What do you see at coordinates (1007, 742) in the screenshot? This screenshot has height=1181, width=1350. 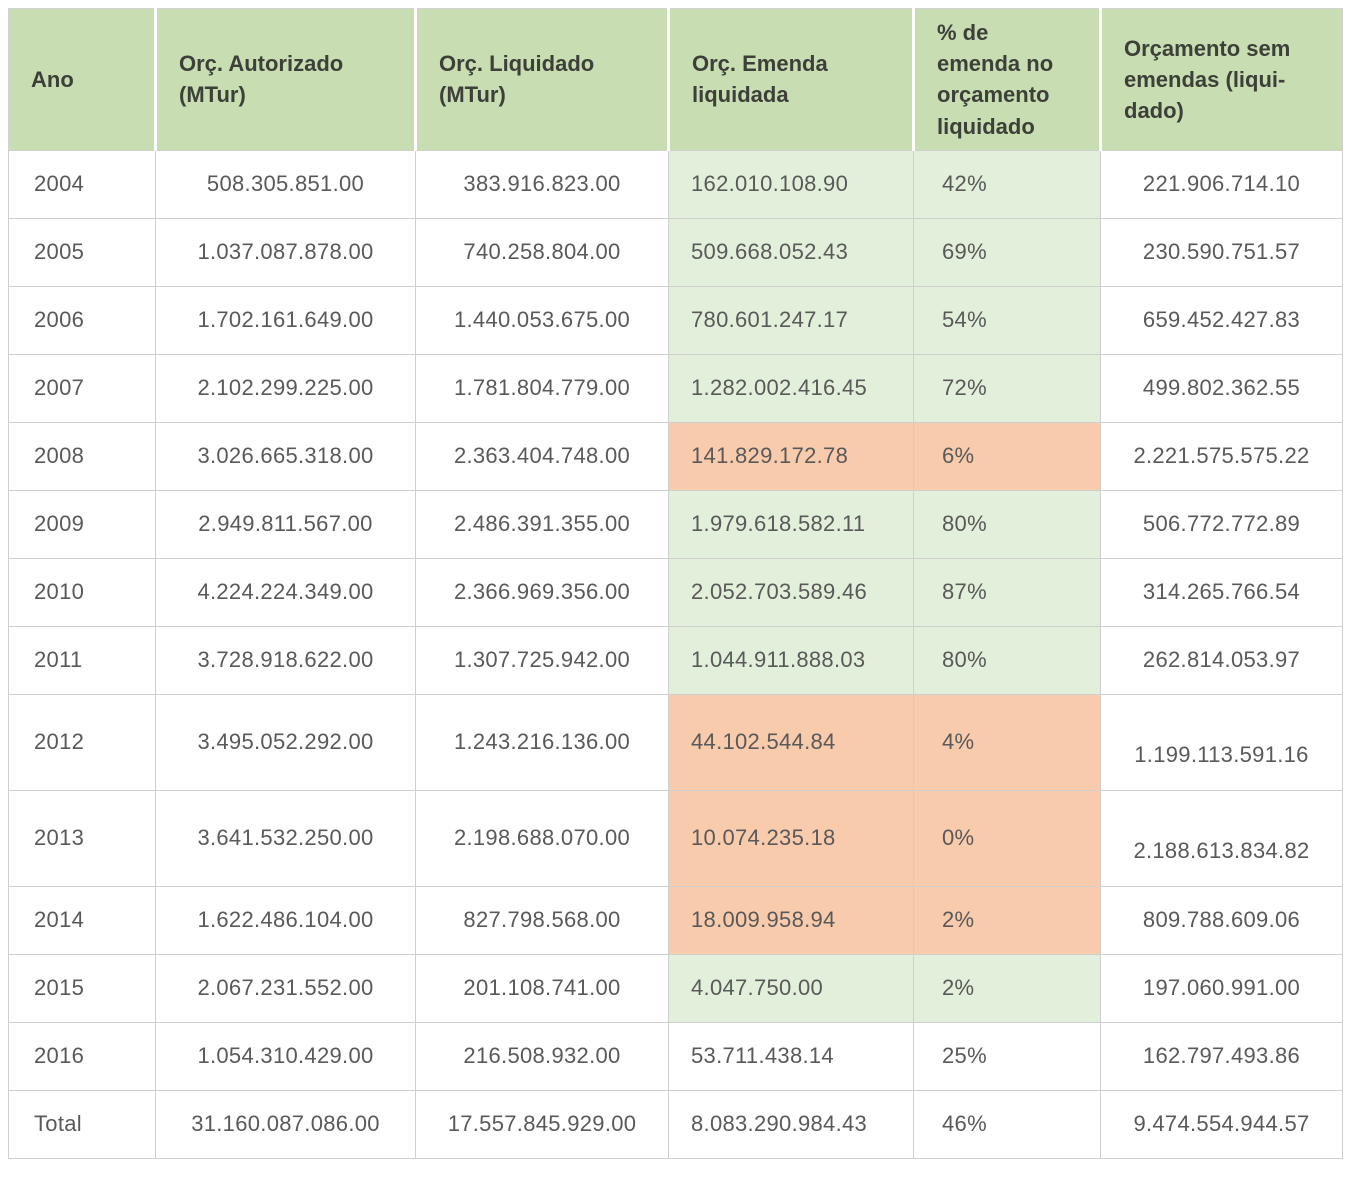 I see `pct-emenda-cell: 4%` at bounding box center [1007, 742].